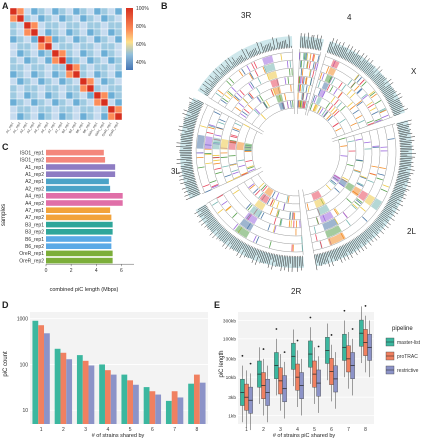 The width and height of the screenshot is (427, 440). What do you see at coordinates (32, 153) in the screenshot?
I see `sample-label-c: ISO1_rep1` at bounding box center [32, 153].